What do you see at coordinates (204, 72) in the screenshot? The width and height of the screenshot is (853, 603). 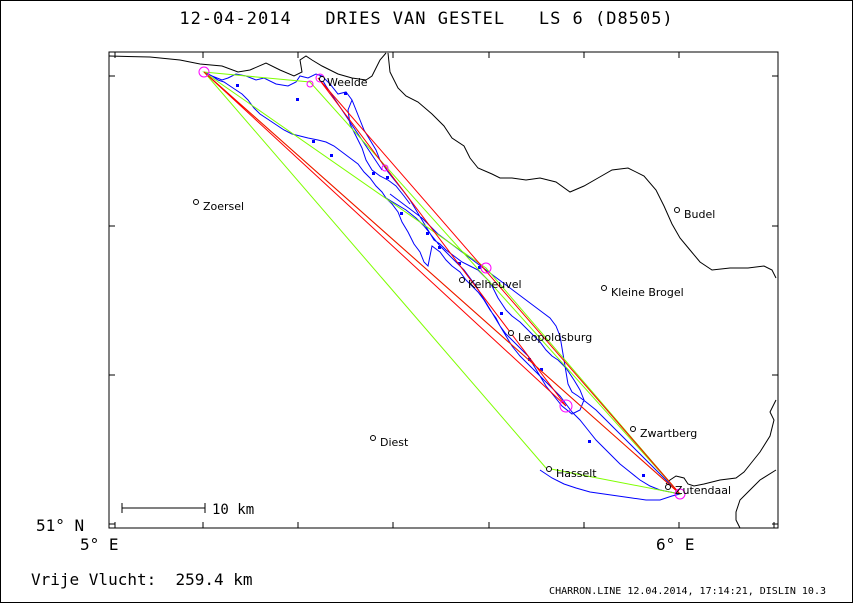 I see `turnpoint-start` at bounding box center [204, 72].